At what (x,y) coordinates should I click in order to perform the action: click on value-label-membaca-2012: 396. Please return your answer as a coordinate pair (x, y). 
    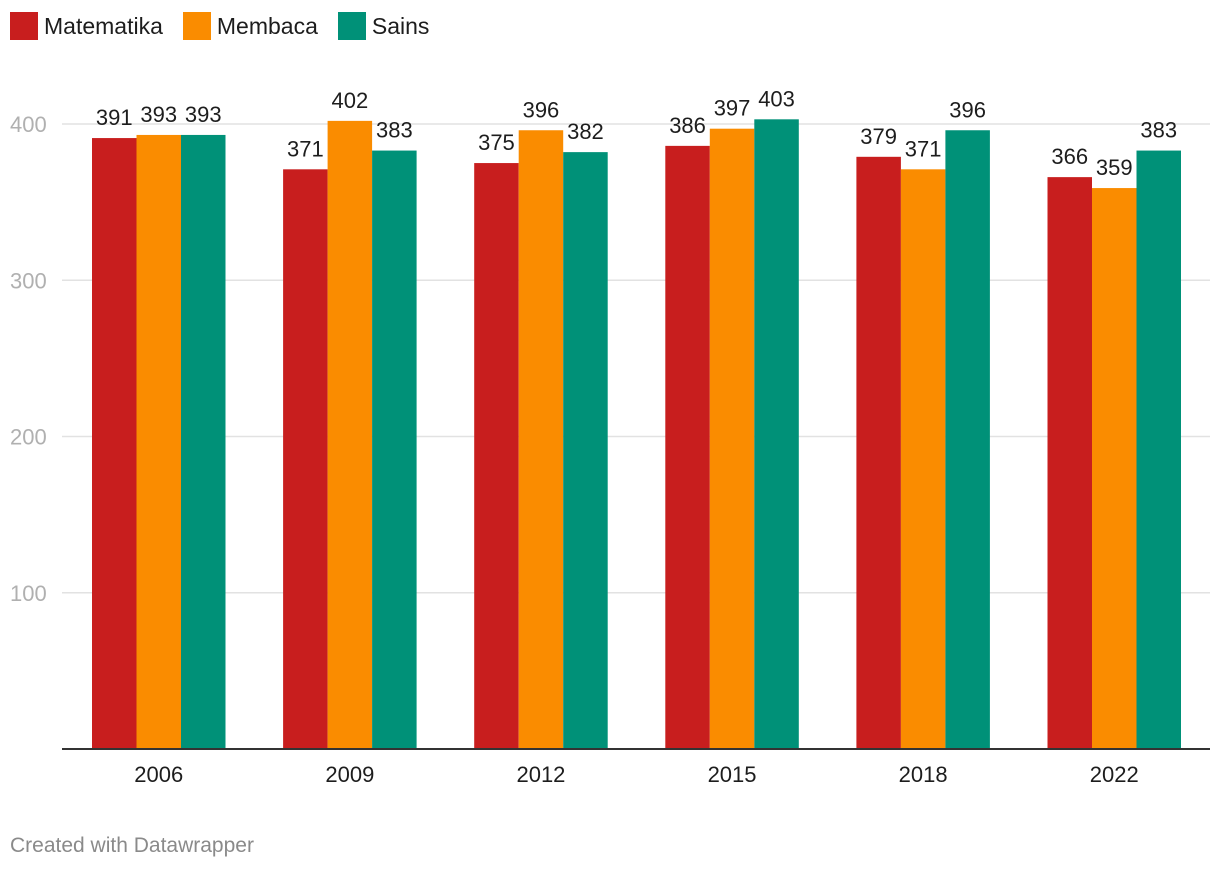
    Looking at the image, I should click on (541, 109).